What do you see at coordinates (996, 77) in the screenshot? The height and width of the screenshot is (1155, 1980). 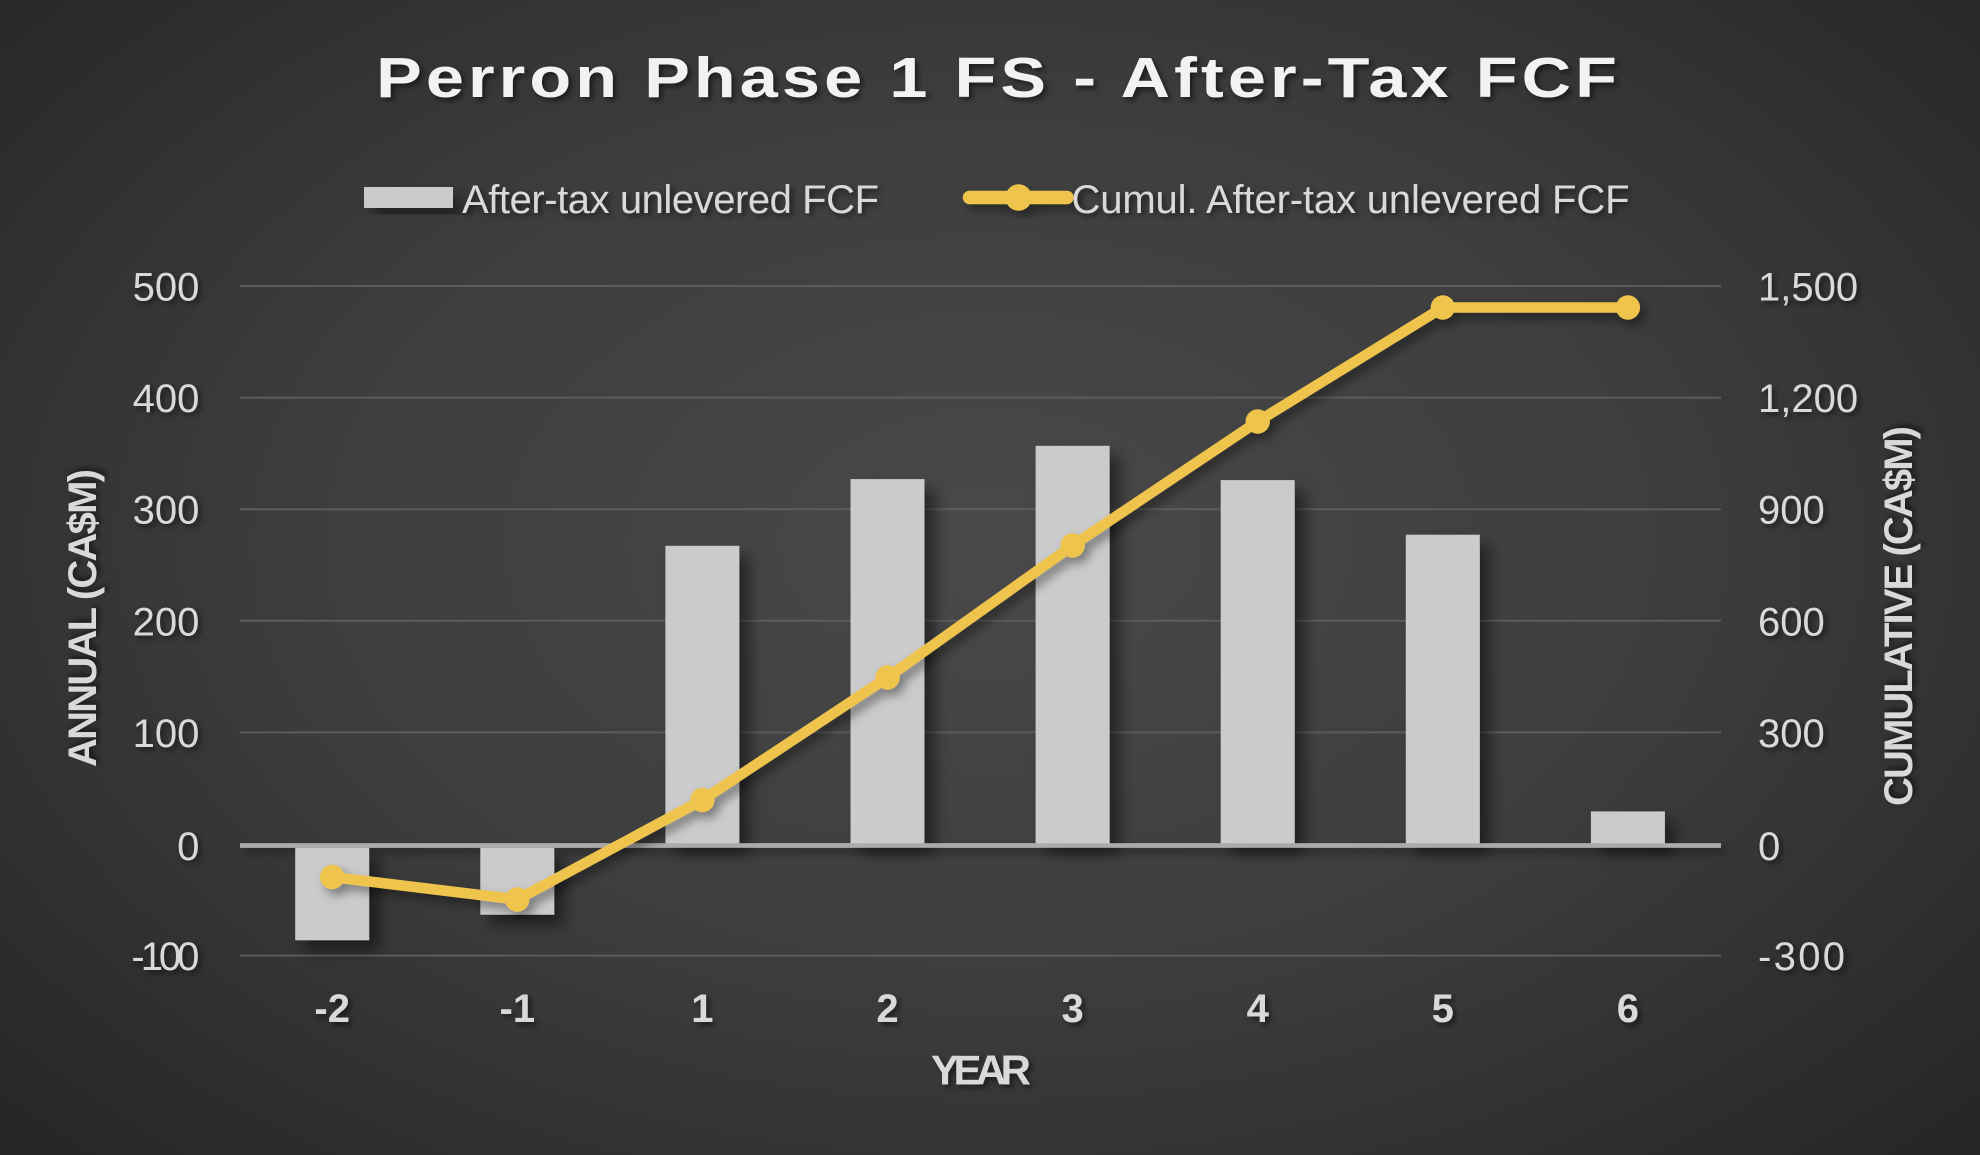 I see `svg-text:Perron Phase 1 FS - After-Tax: Perron Phase 1 FS - After-Tax FCF` at bounding box center [996, 77].